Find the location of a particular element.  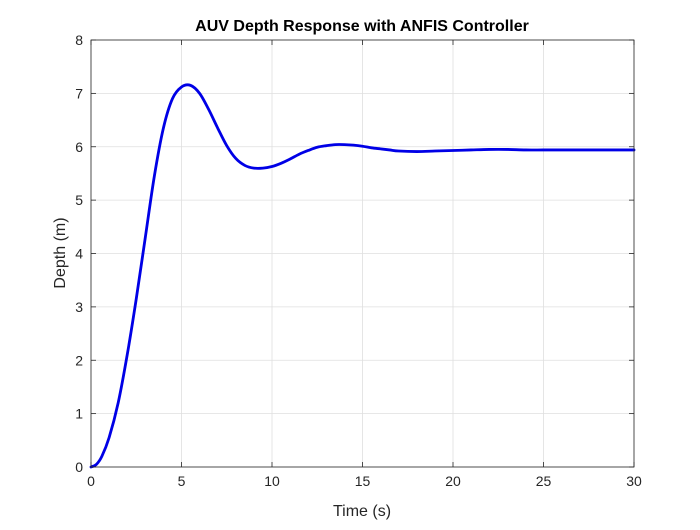

y-tick-label: 1 is located at coordinates (79, 414).